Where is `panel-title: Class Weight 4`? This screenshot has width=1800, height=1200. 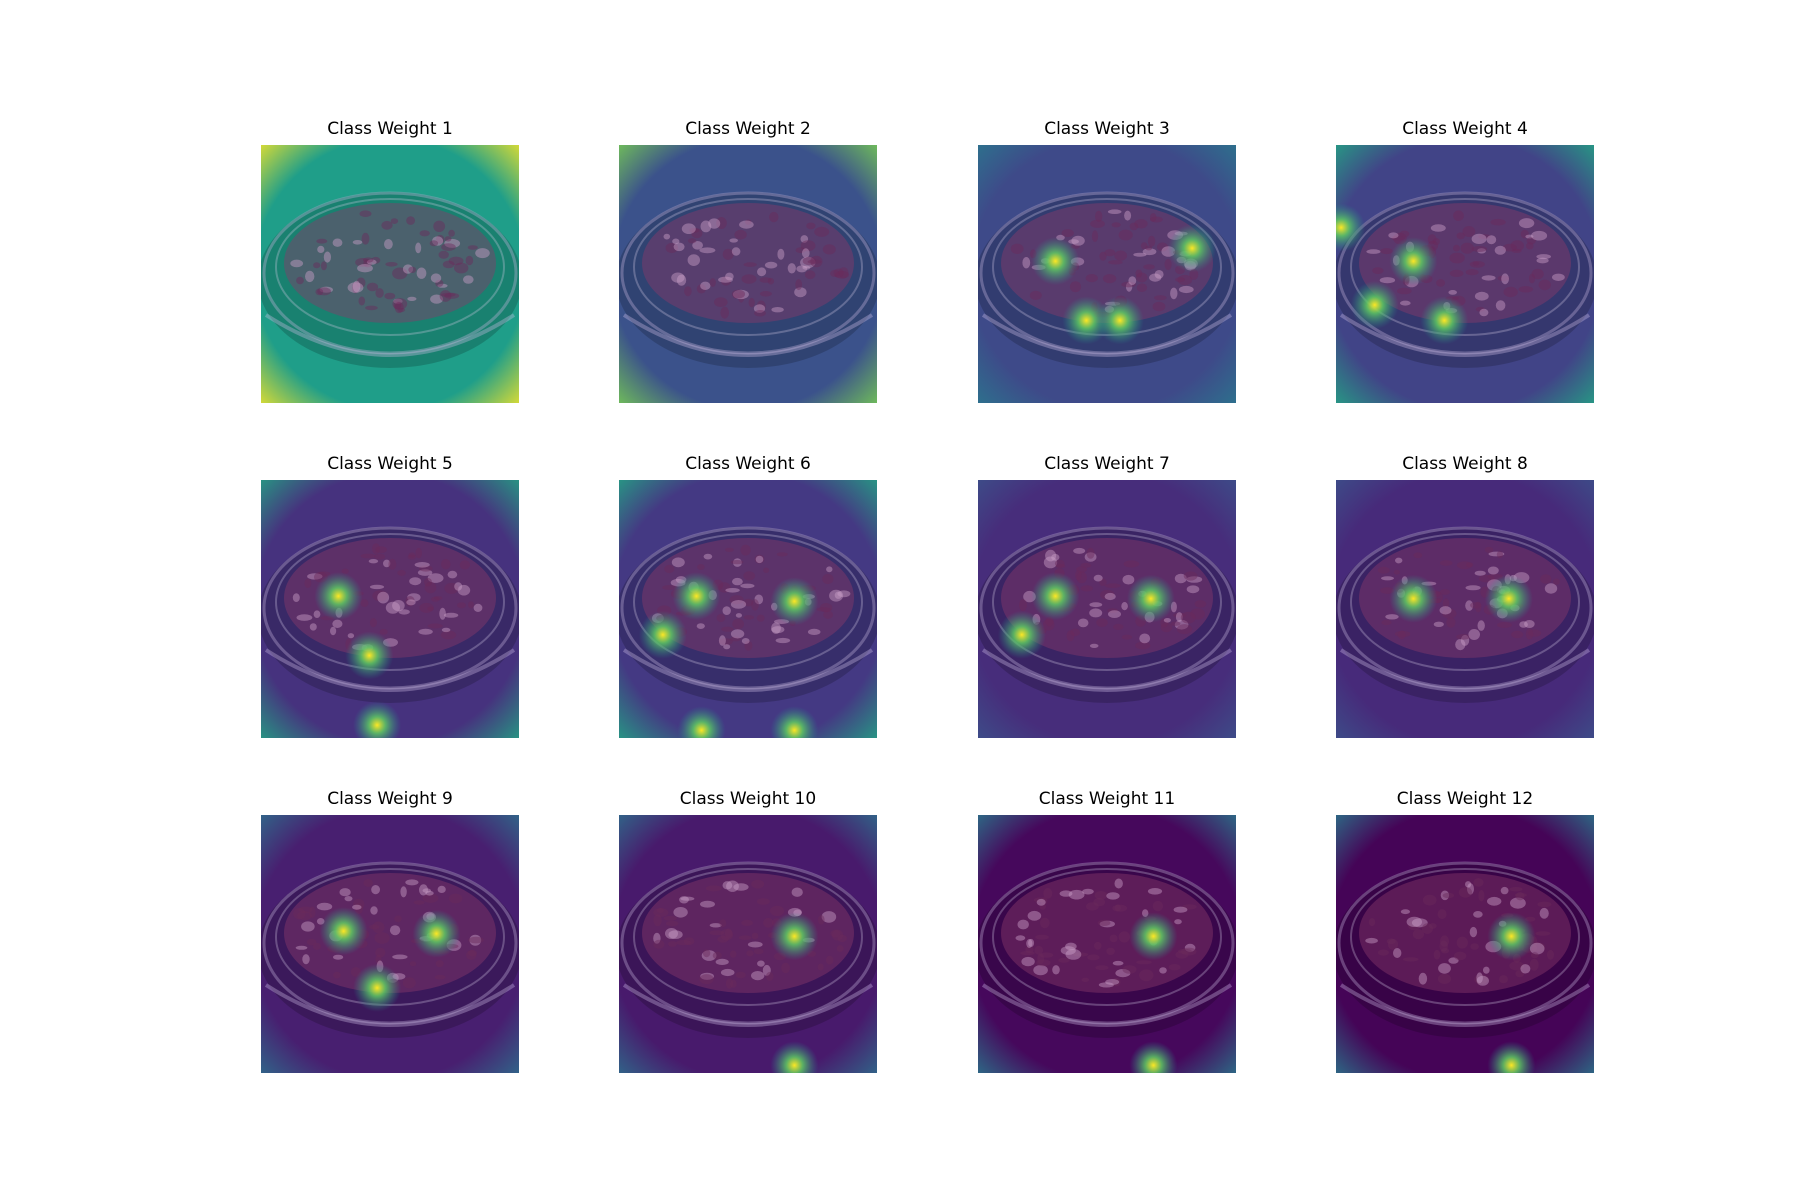 panel-title: Class Weight 4 is located at coordinates (1465, 129).